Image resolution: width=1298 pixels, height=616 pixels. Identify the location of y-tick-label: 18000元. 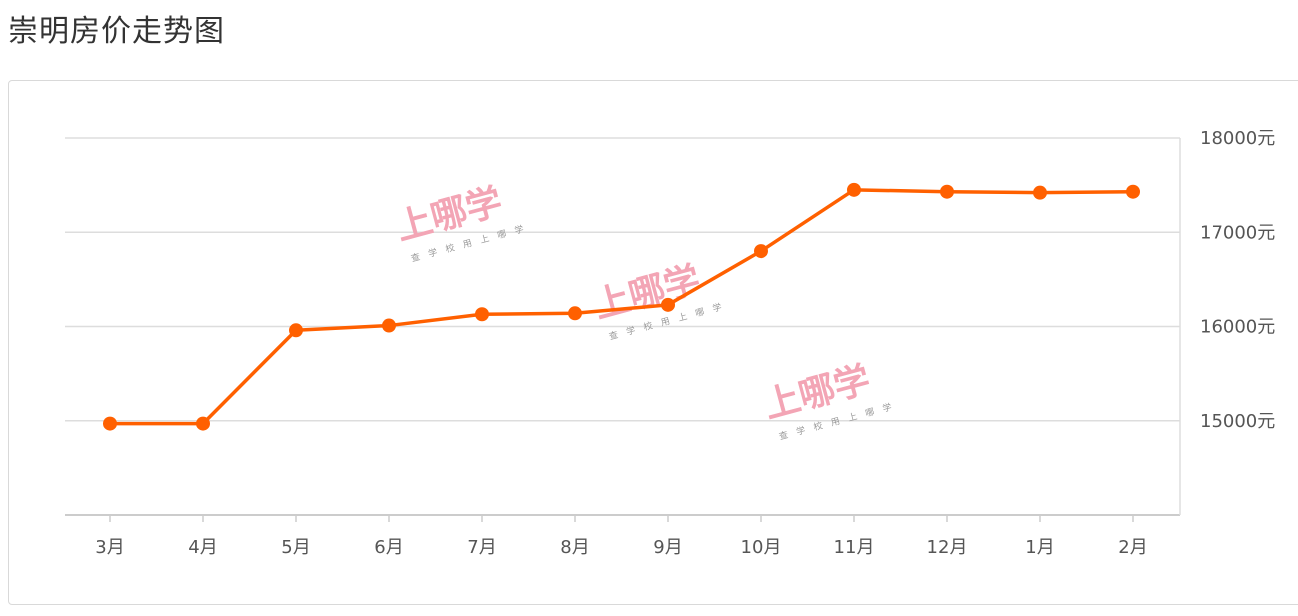
(1237, 138).